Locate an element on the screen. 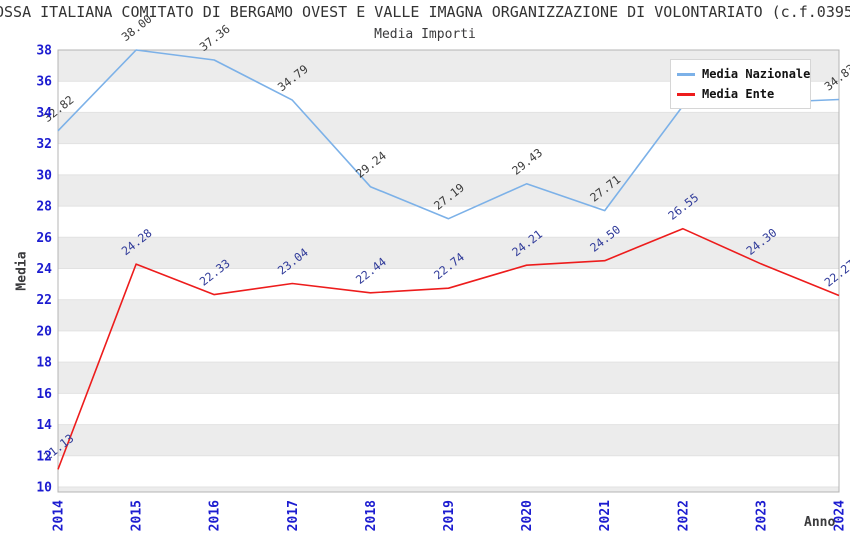 This screenshot has height=550, width=850. legend-item-media-ente: Media Ente is located at coordinates (740, 94).